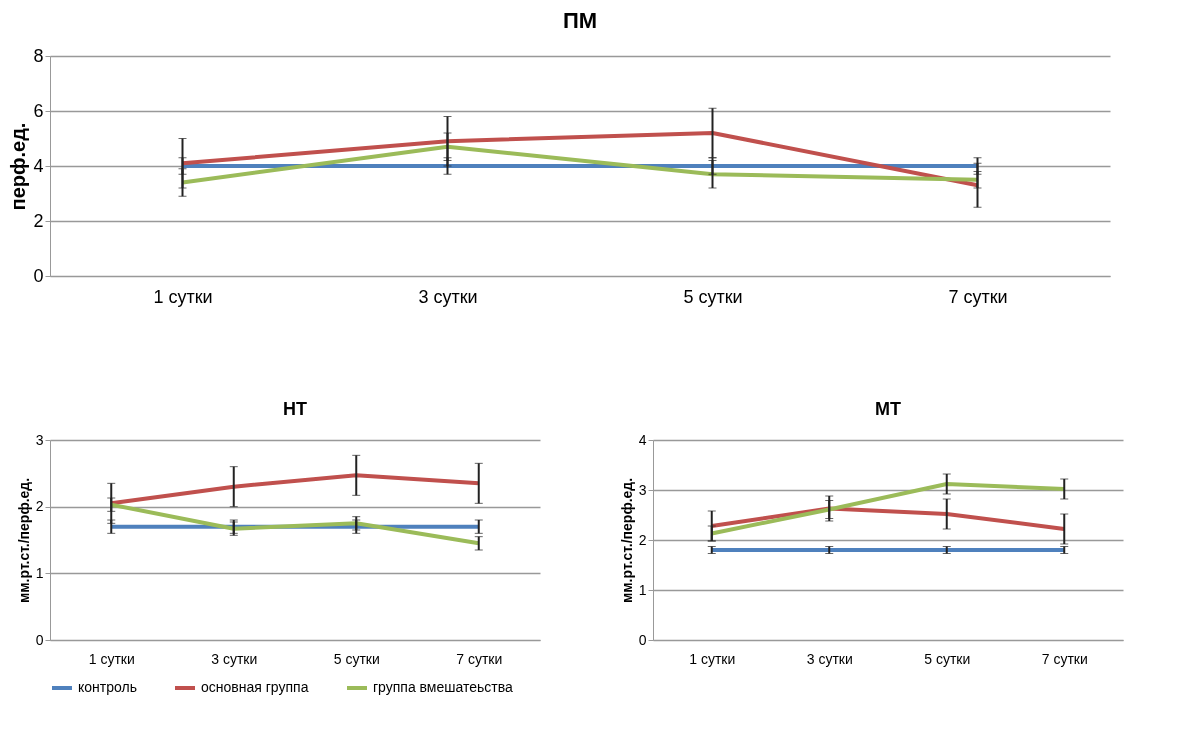 The width and height of the screenshot is (1177, 744). I want to click on legend-label: основная группа, so click(255, 687).